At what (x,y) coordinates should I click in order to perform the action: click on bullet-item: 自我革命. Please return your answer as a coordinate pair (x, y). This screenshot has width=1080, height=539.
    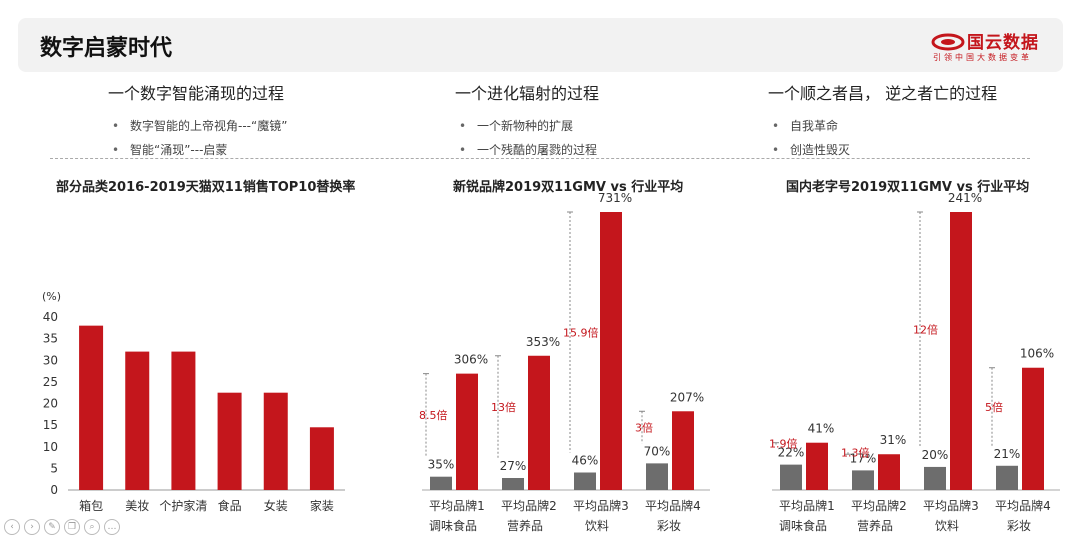
    Looking at the image, I should click on (884, 126).